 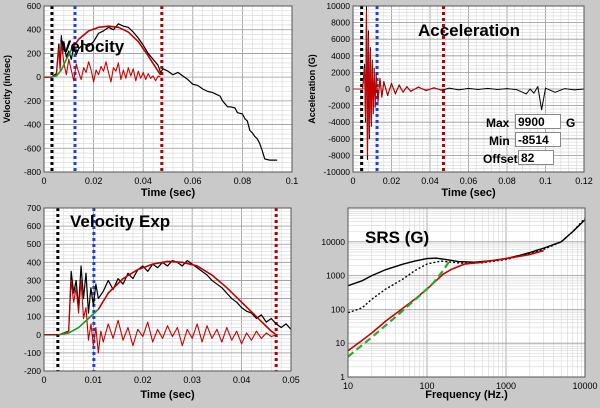 I want to click on y-tick-label: -8000, so click(x=339, y=155).